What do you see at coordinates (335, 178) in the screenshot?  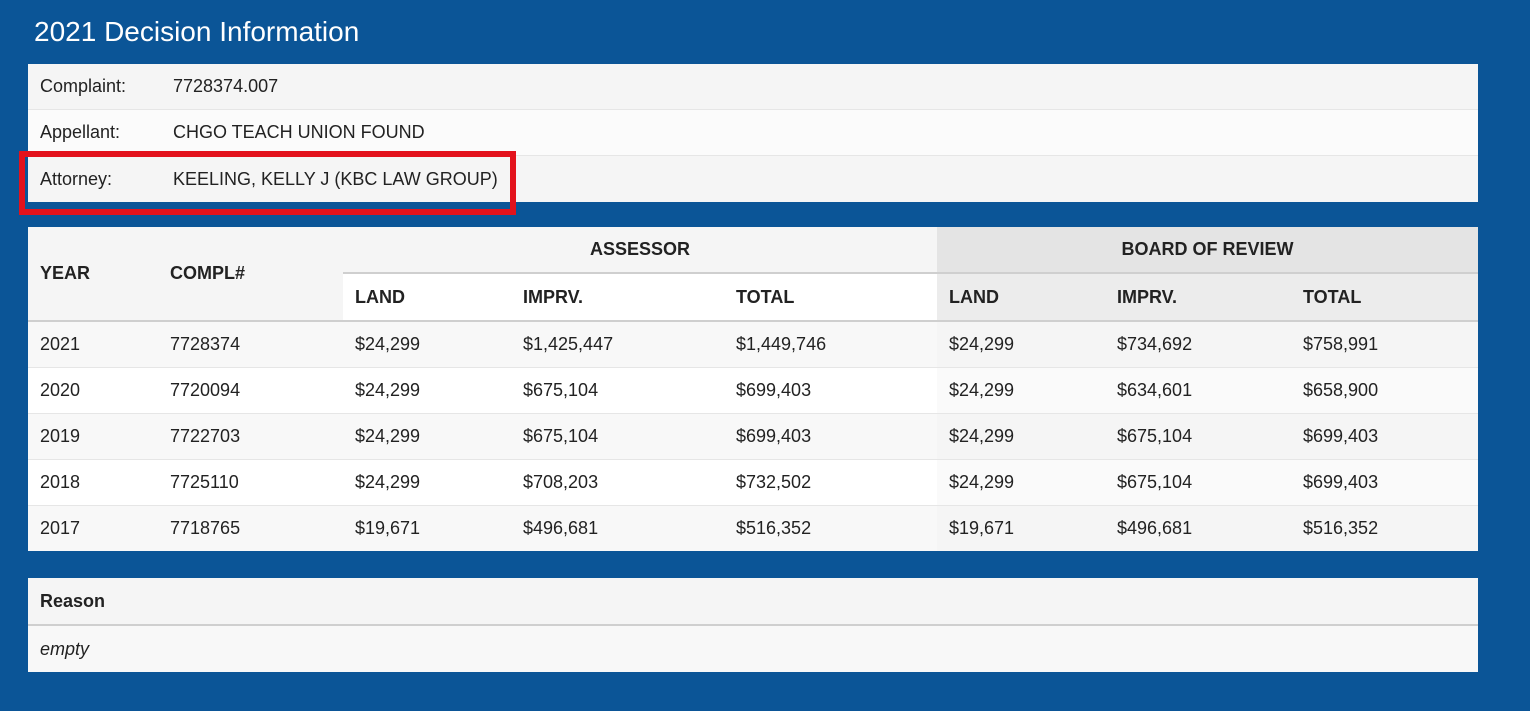 I see `attorney-value: KEELING, KELLY J (KBC LAW GROUP)` at bounding box center [335, 178].